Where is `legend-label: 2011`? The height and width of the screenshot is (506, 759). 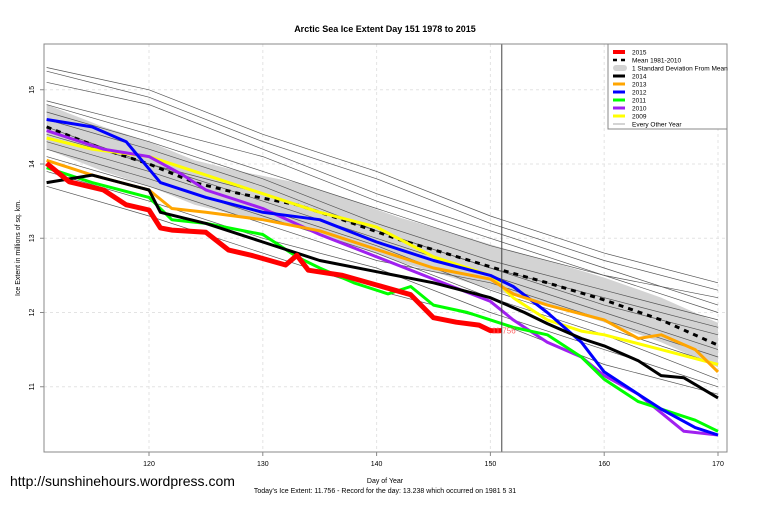 legend-label: 2011 is located at coordinates (639, 101).